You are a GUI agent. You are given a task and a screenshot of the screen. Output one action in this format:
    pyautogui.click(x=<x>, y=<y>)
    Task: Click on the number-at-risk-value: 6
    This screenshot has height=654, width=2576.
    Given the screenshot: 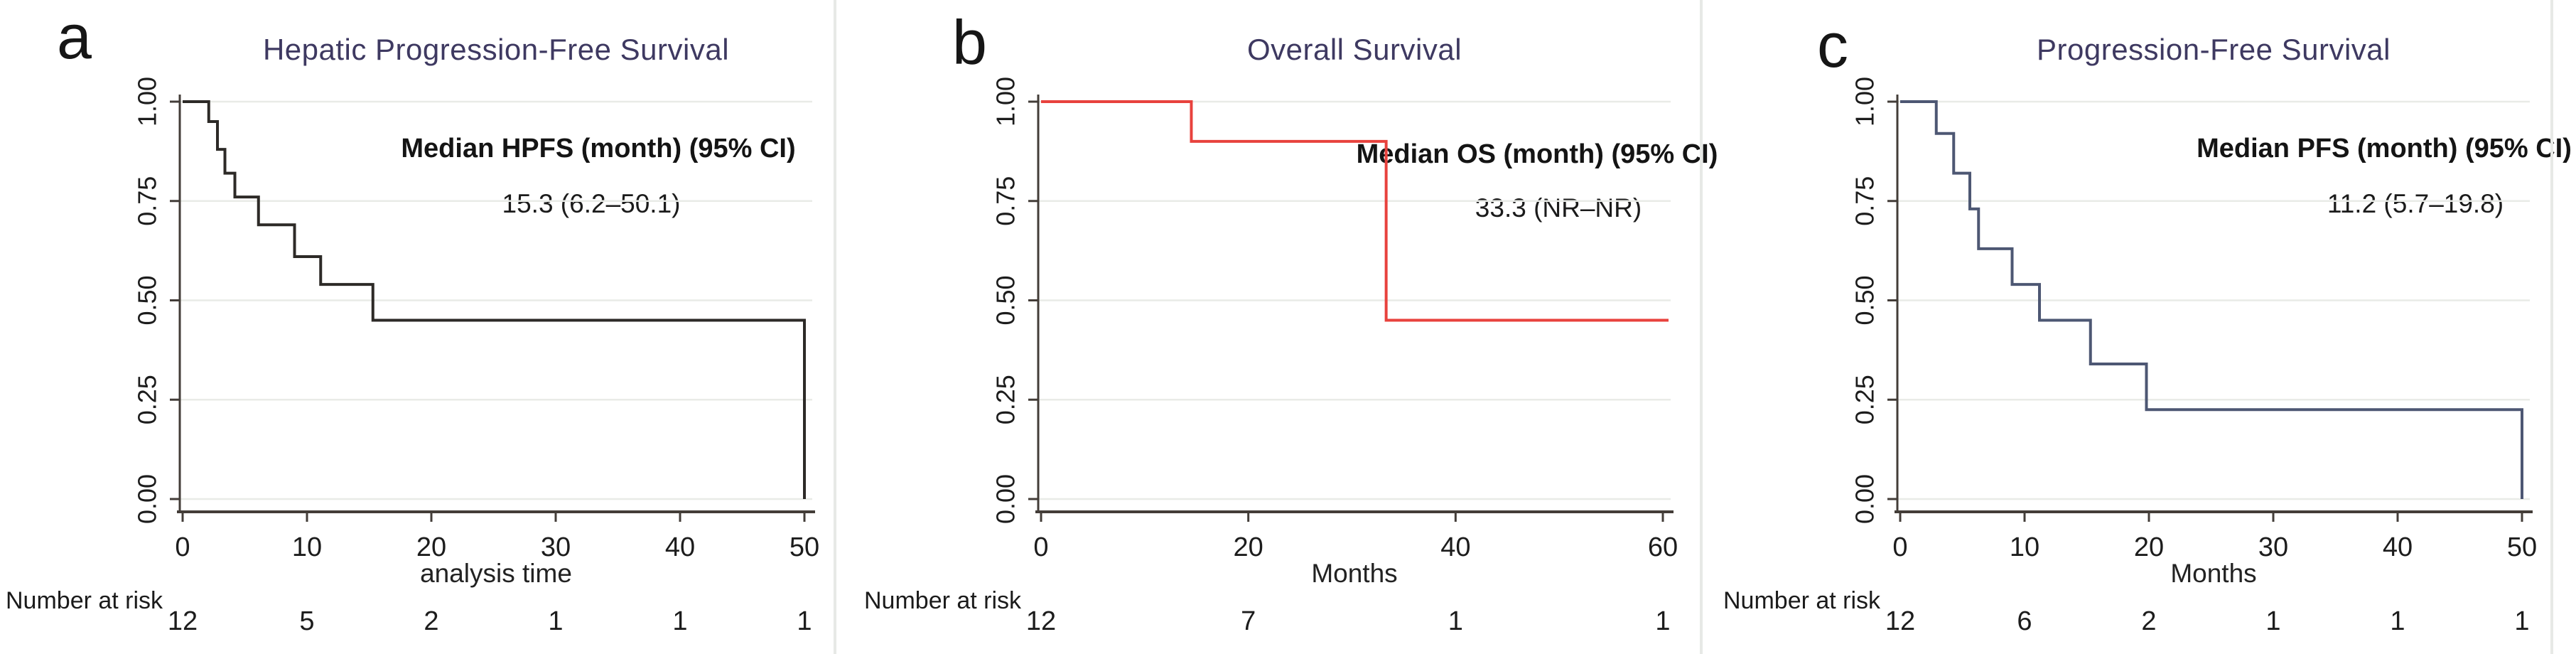 What is the action you would take?
    pyautogui.click(x=2024, y=621)
    